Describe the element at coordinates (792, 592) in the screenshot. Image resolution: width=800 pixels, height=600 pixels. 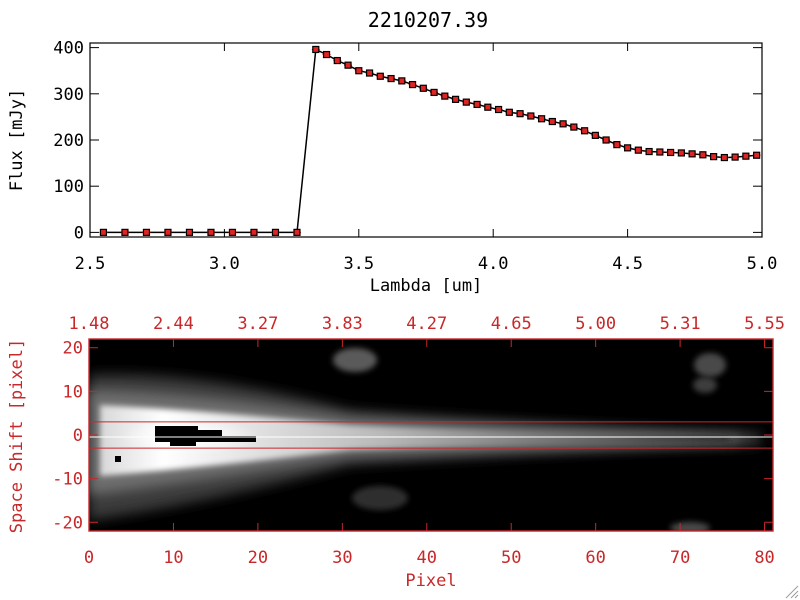
I see `resize-grip-icon` at that location.